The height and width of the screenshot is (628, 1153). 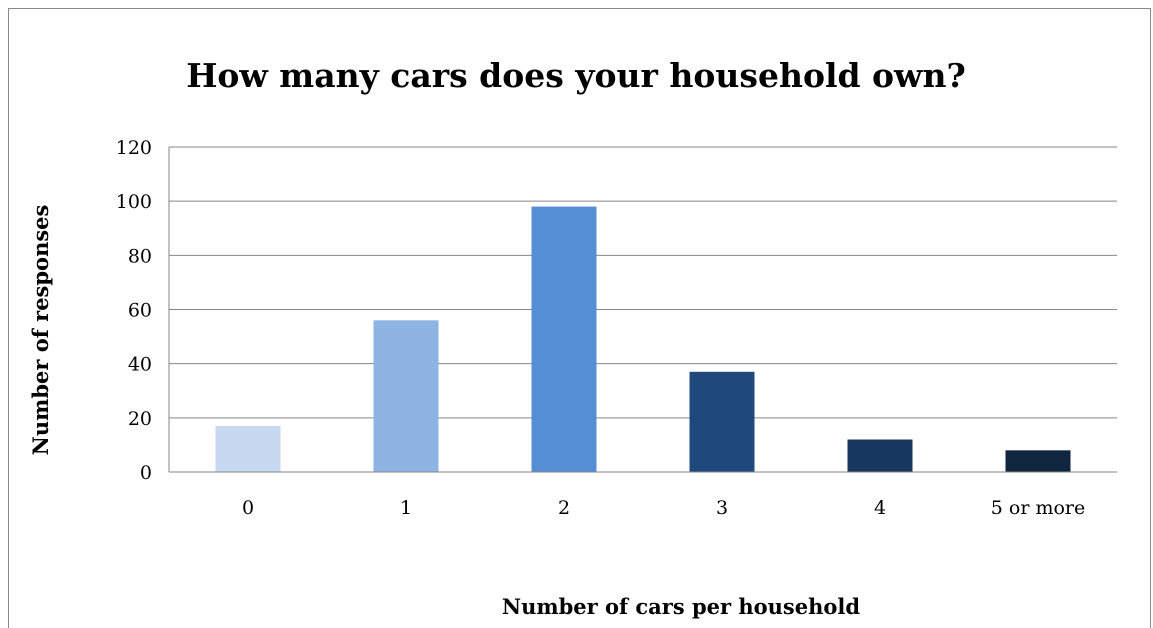 I want to click on x-axis-ticks: 0 1 2 3 4 5 or more, so click(x=663, y=508).